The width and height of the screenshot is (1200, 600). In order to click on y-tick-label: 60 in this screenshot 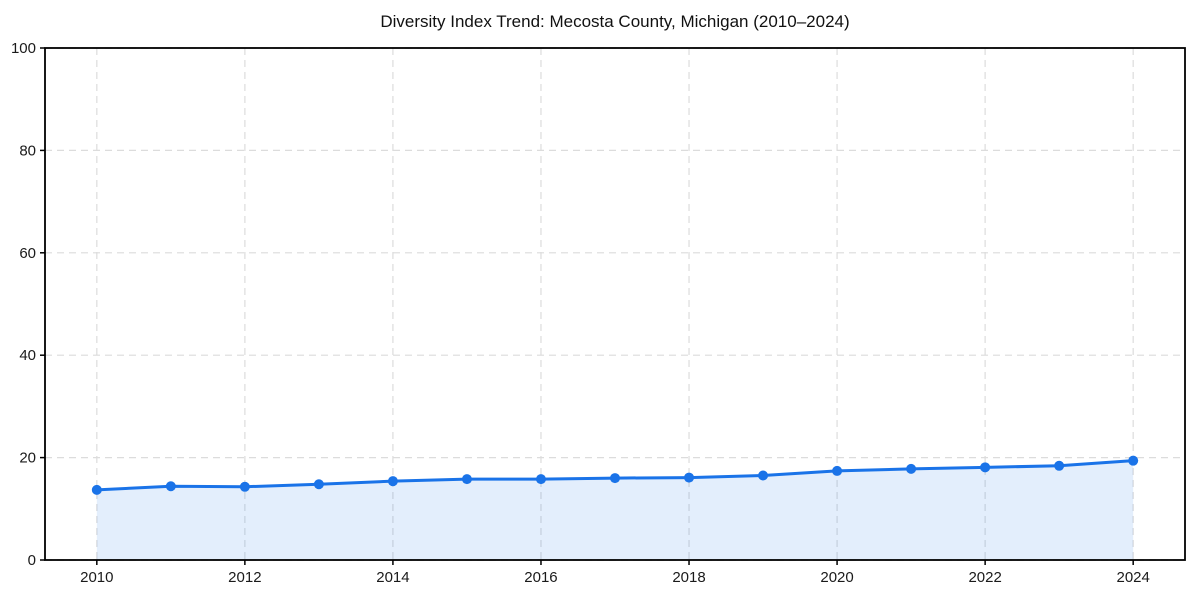, I will do `click(27, 253)`.